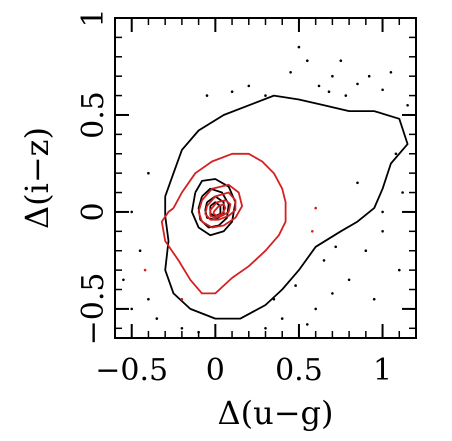 This screenshot has height=441, width=452. I want to click on y-tick-label: 0.5, so click(93, 115).